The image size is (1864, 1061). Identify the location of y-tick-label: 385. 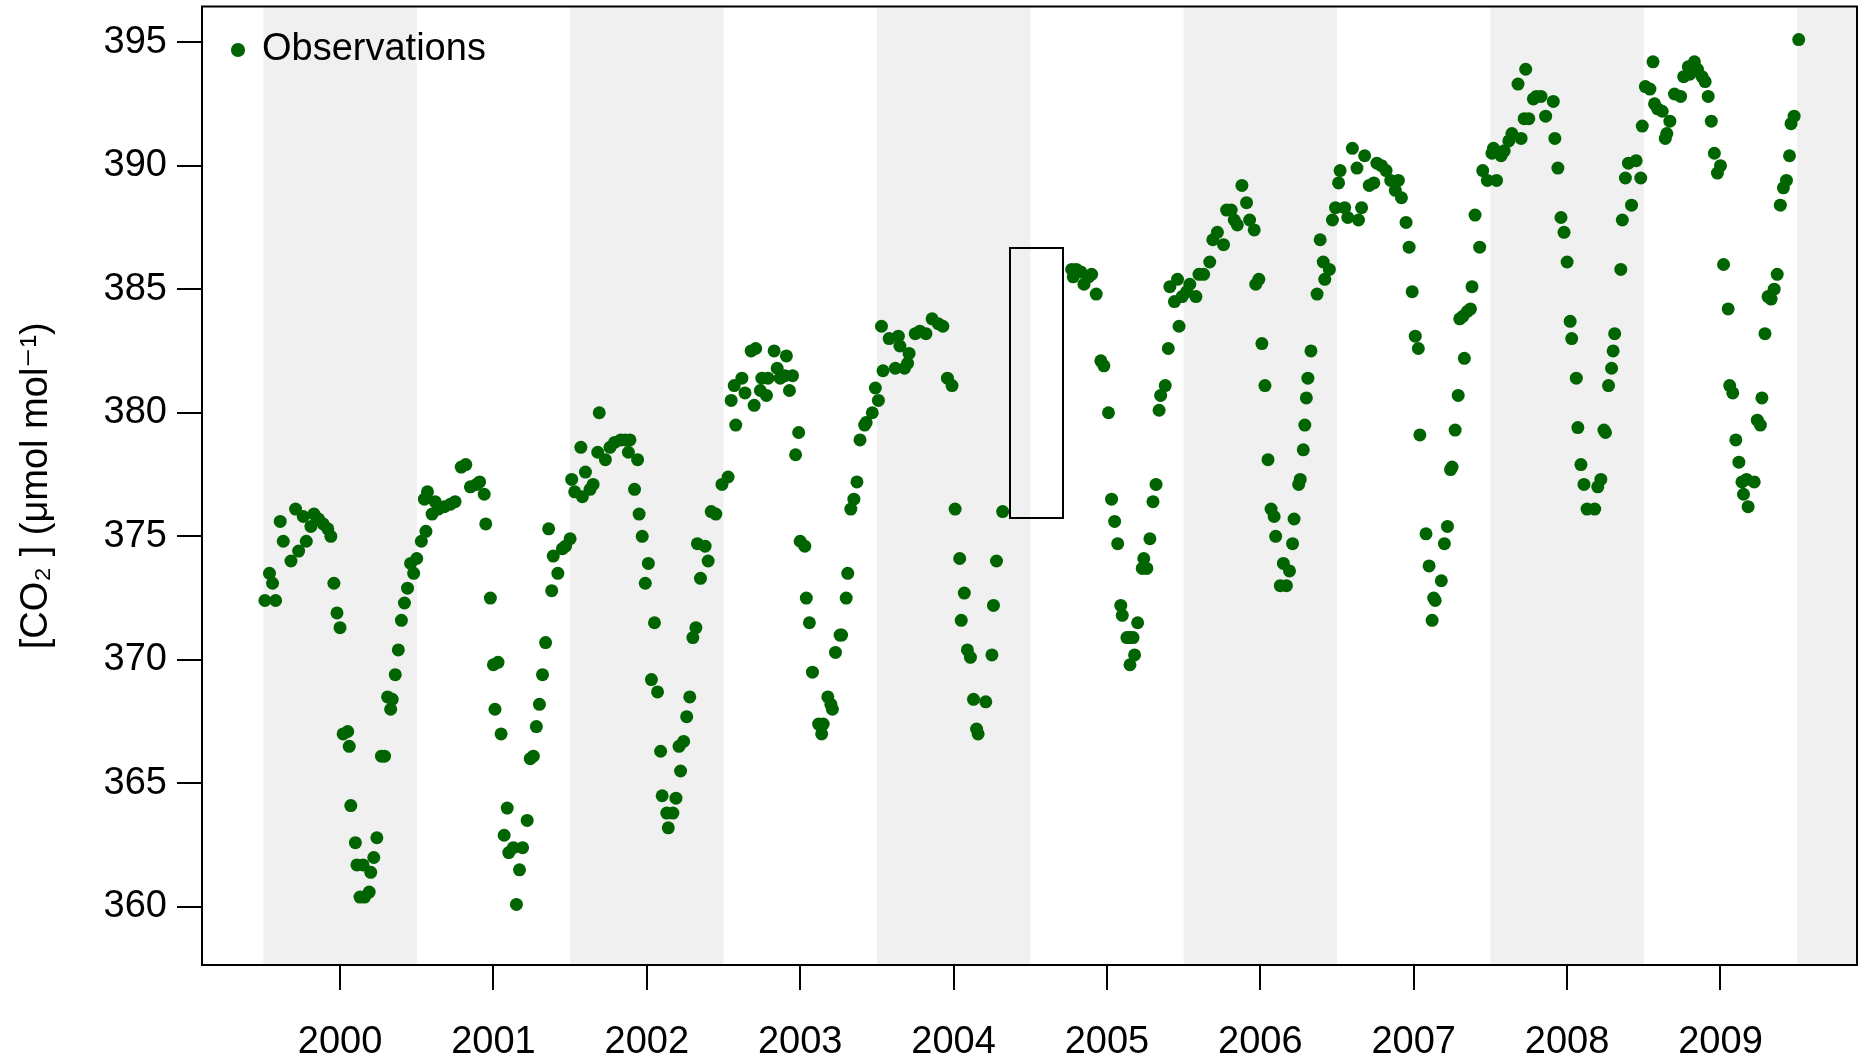
(135, 286).